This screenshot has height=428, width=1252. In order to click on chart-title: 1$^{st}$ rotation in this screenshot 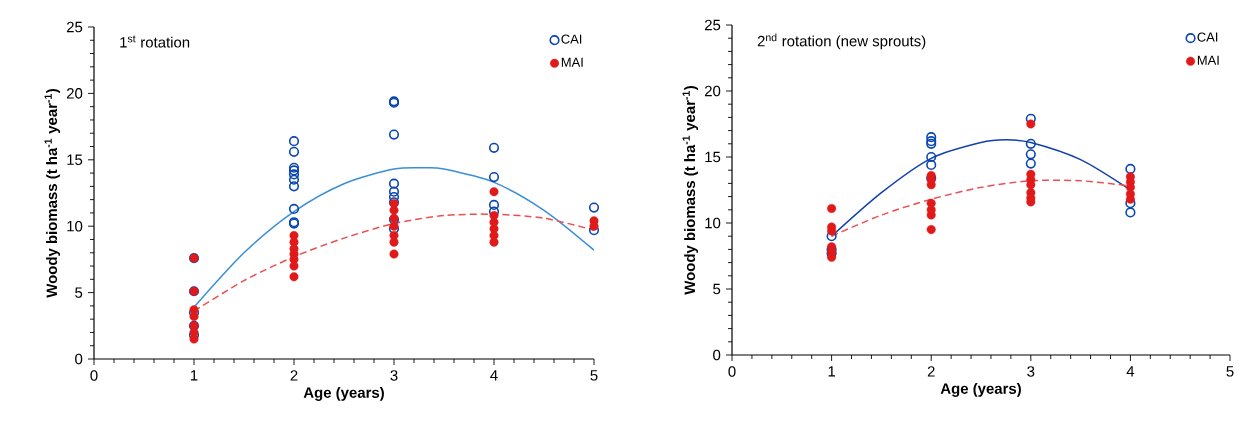, I will do `click(155, 41)`.